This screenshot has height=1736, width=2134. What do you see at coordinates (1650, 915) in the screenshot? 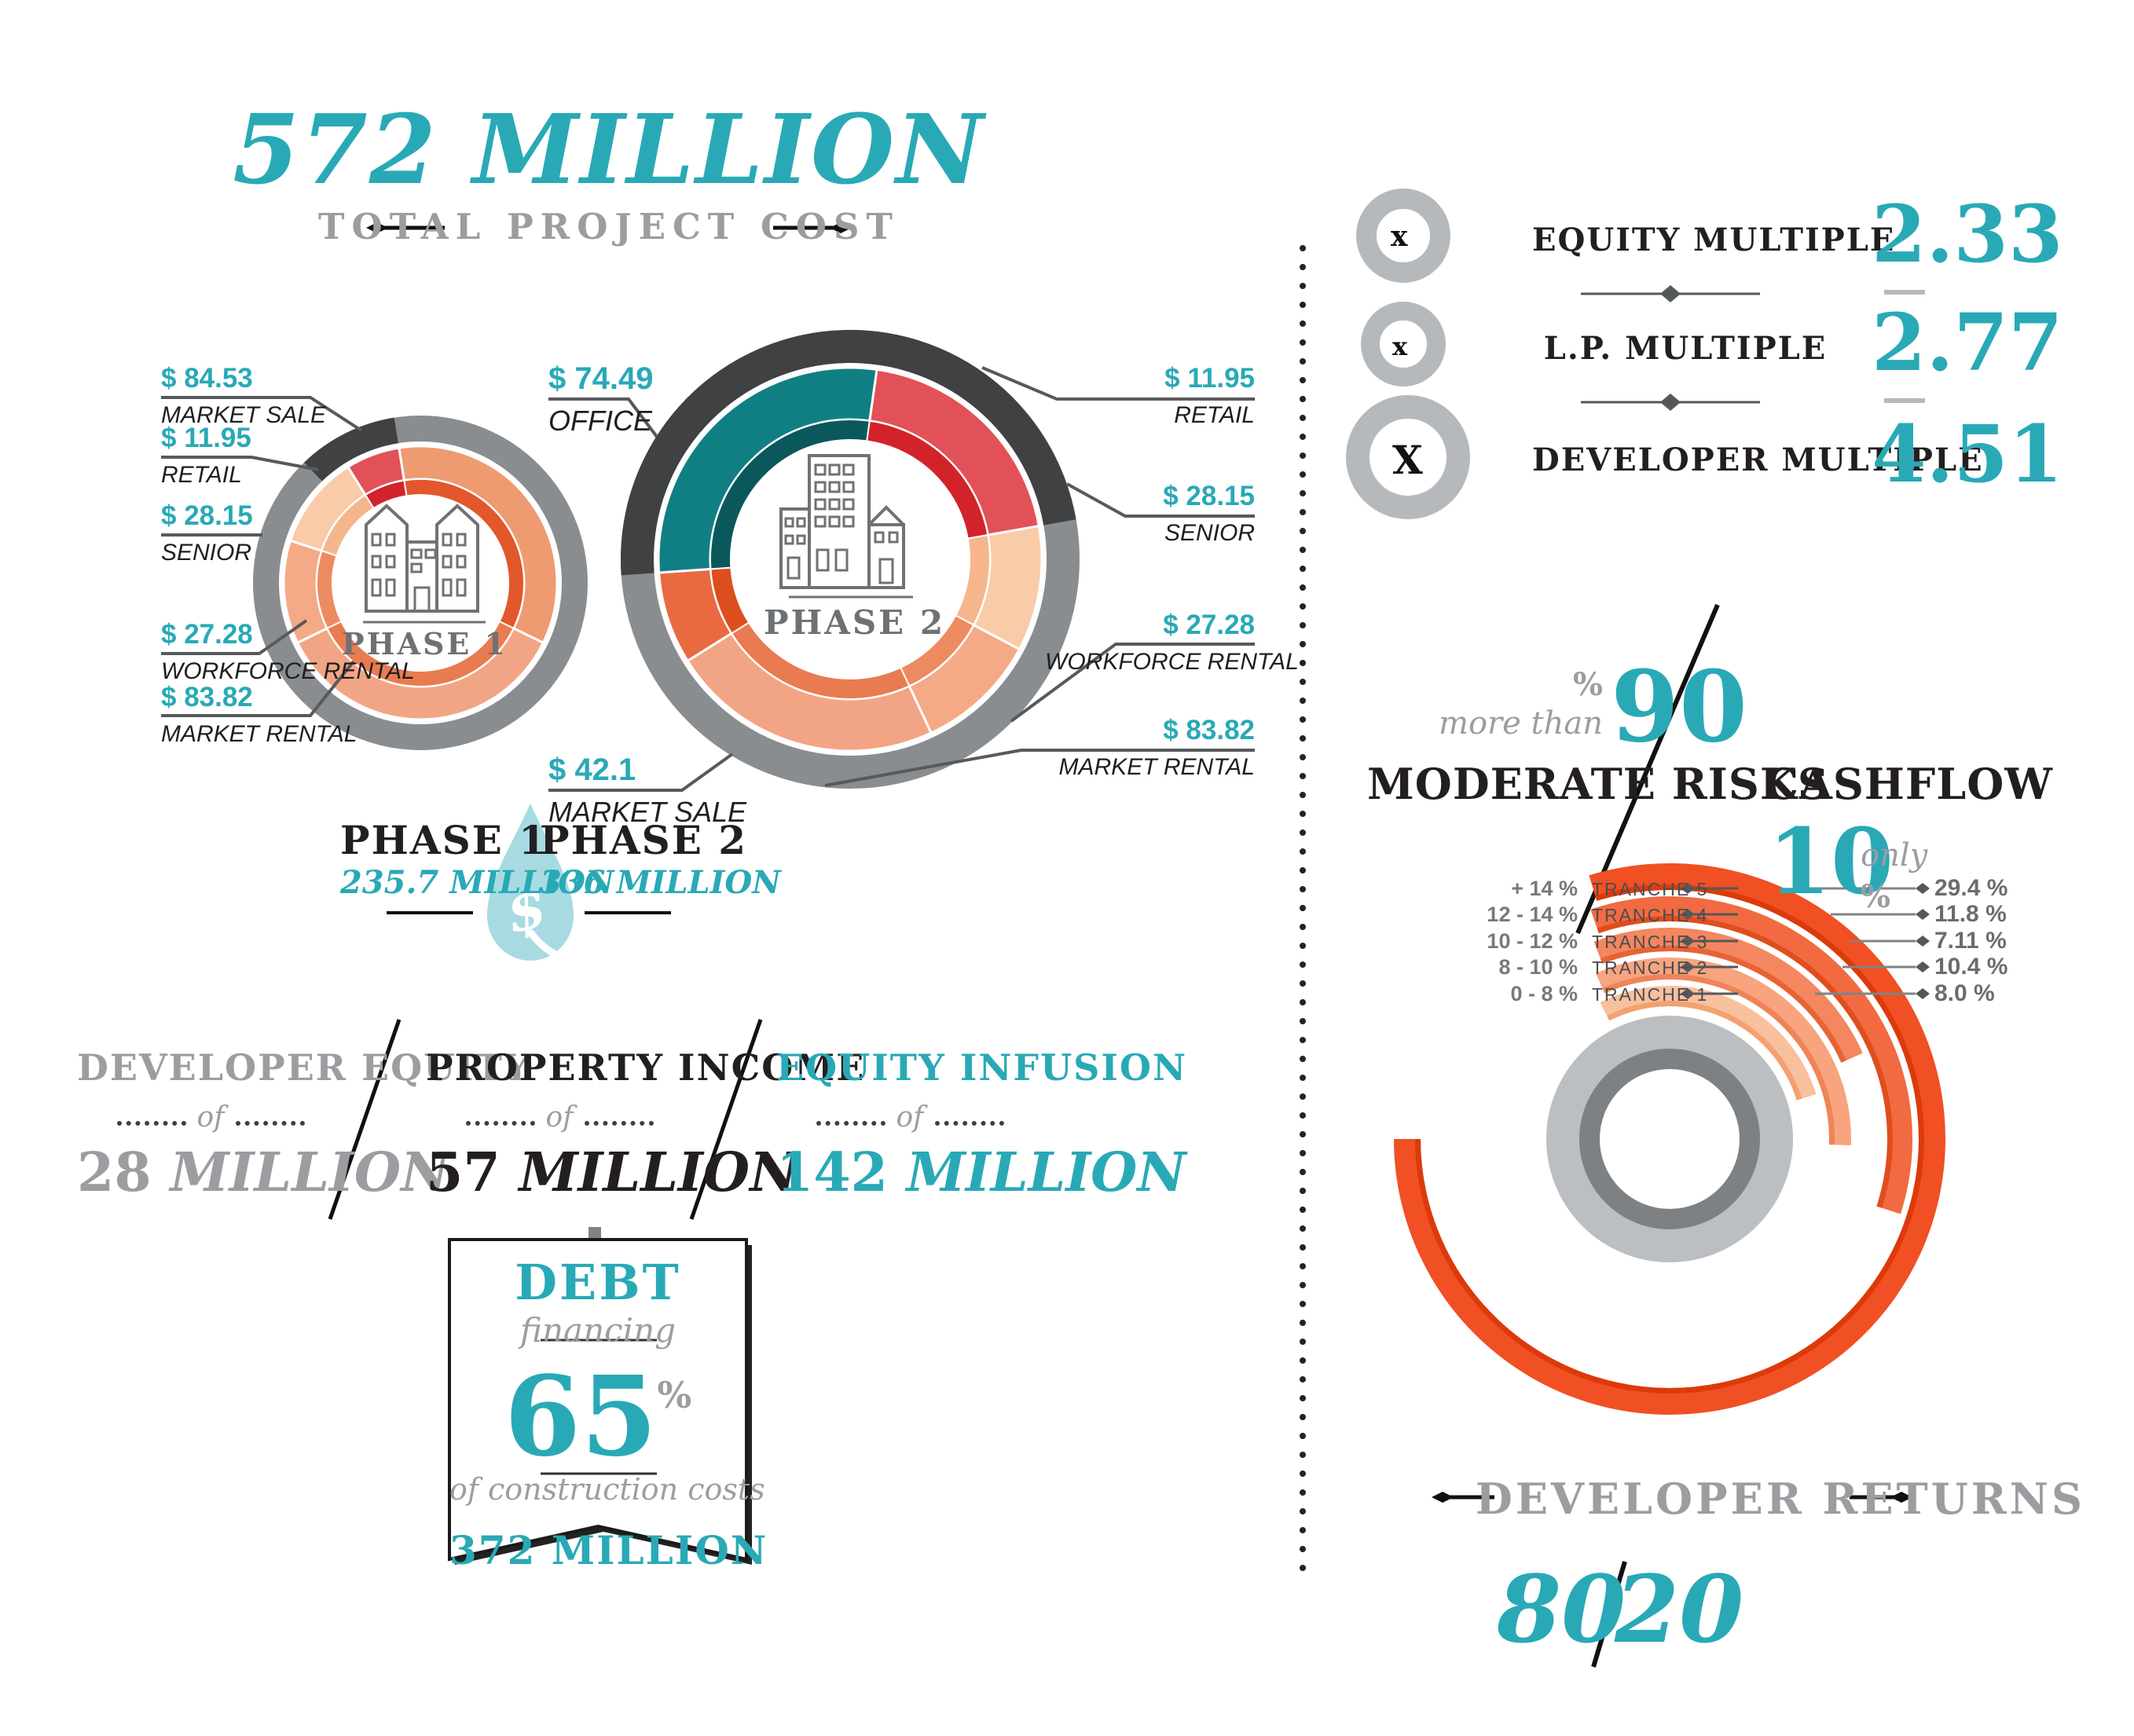
I see `tranche4-label: TRANCHE 4` at bounding box center [1650, 915].